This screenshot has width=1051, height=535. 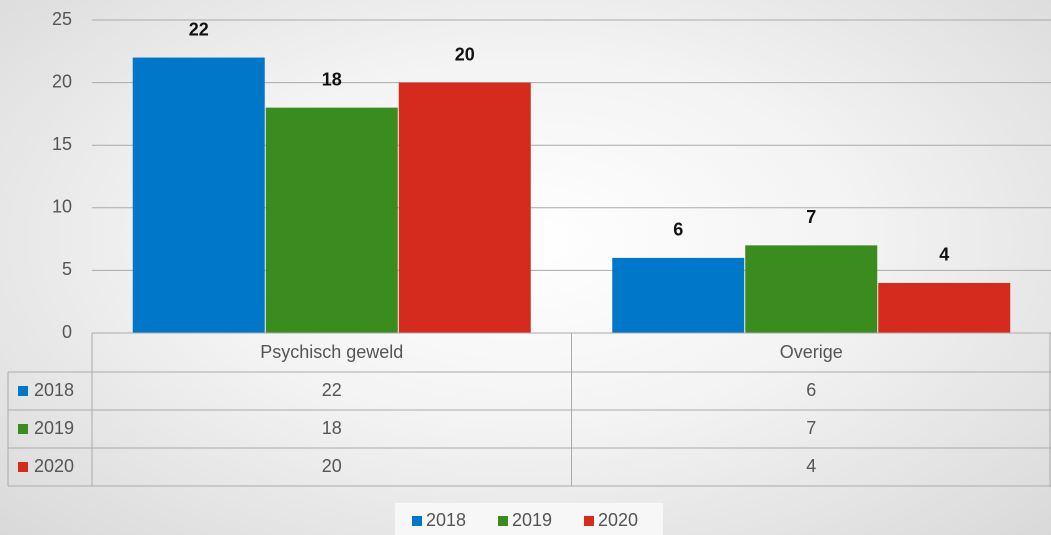 I want to click on y-tick-label: 20, so click(x=62, y=81).